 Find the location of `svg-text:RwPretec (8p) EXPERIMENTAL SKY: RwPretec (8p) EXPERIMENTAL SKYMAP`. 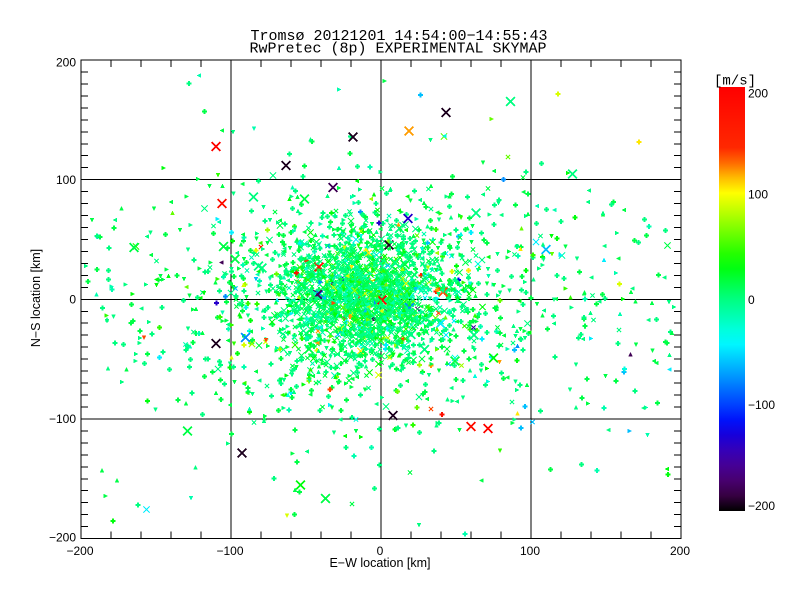

svg-text:RwPretec (8p) EXPERIMENTAL SKY: RwPretec (8p) EXPERIMENTAL SKYMAP is located at coordinates (397, 49).